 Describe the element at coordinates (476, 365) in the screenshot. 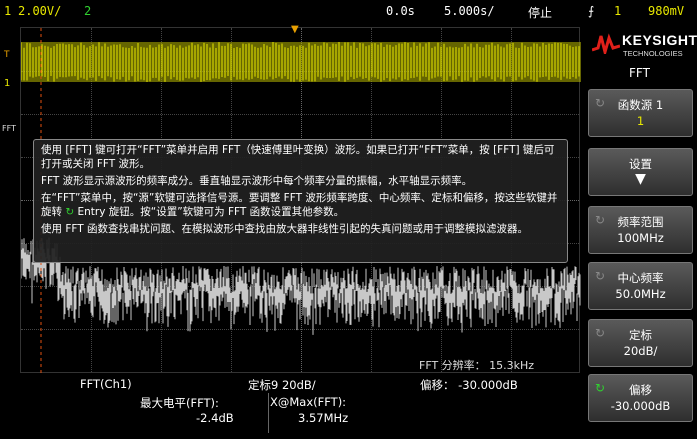

I see `fft-resolution: FFT 分辨率： 15.3kHz` at that location.